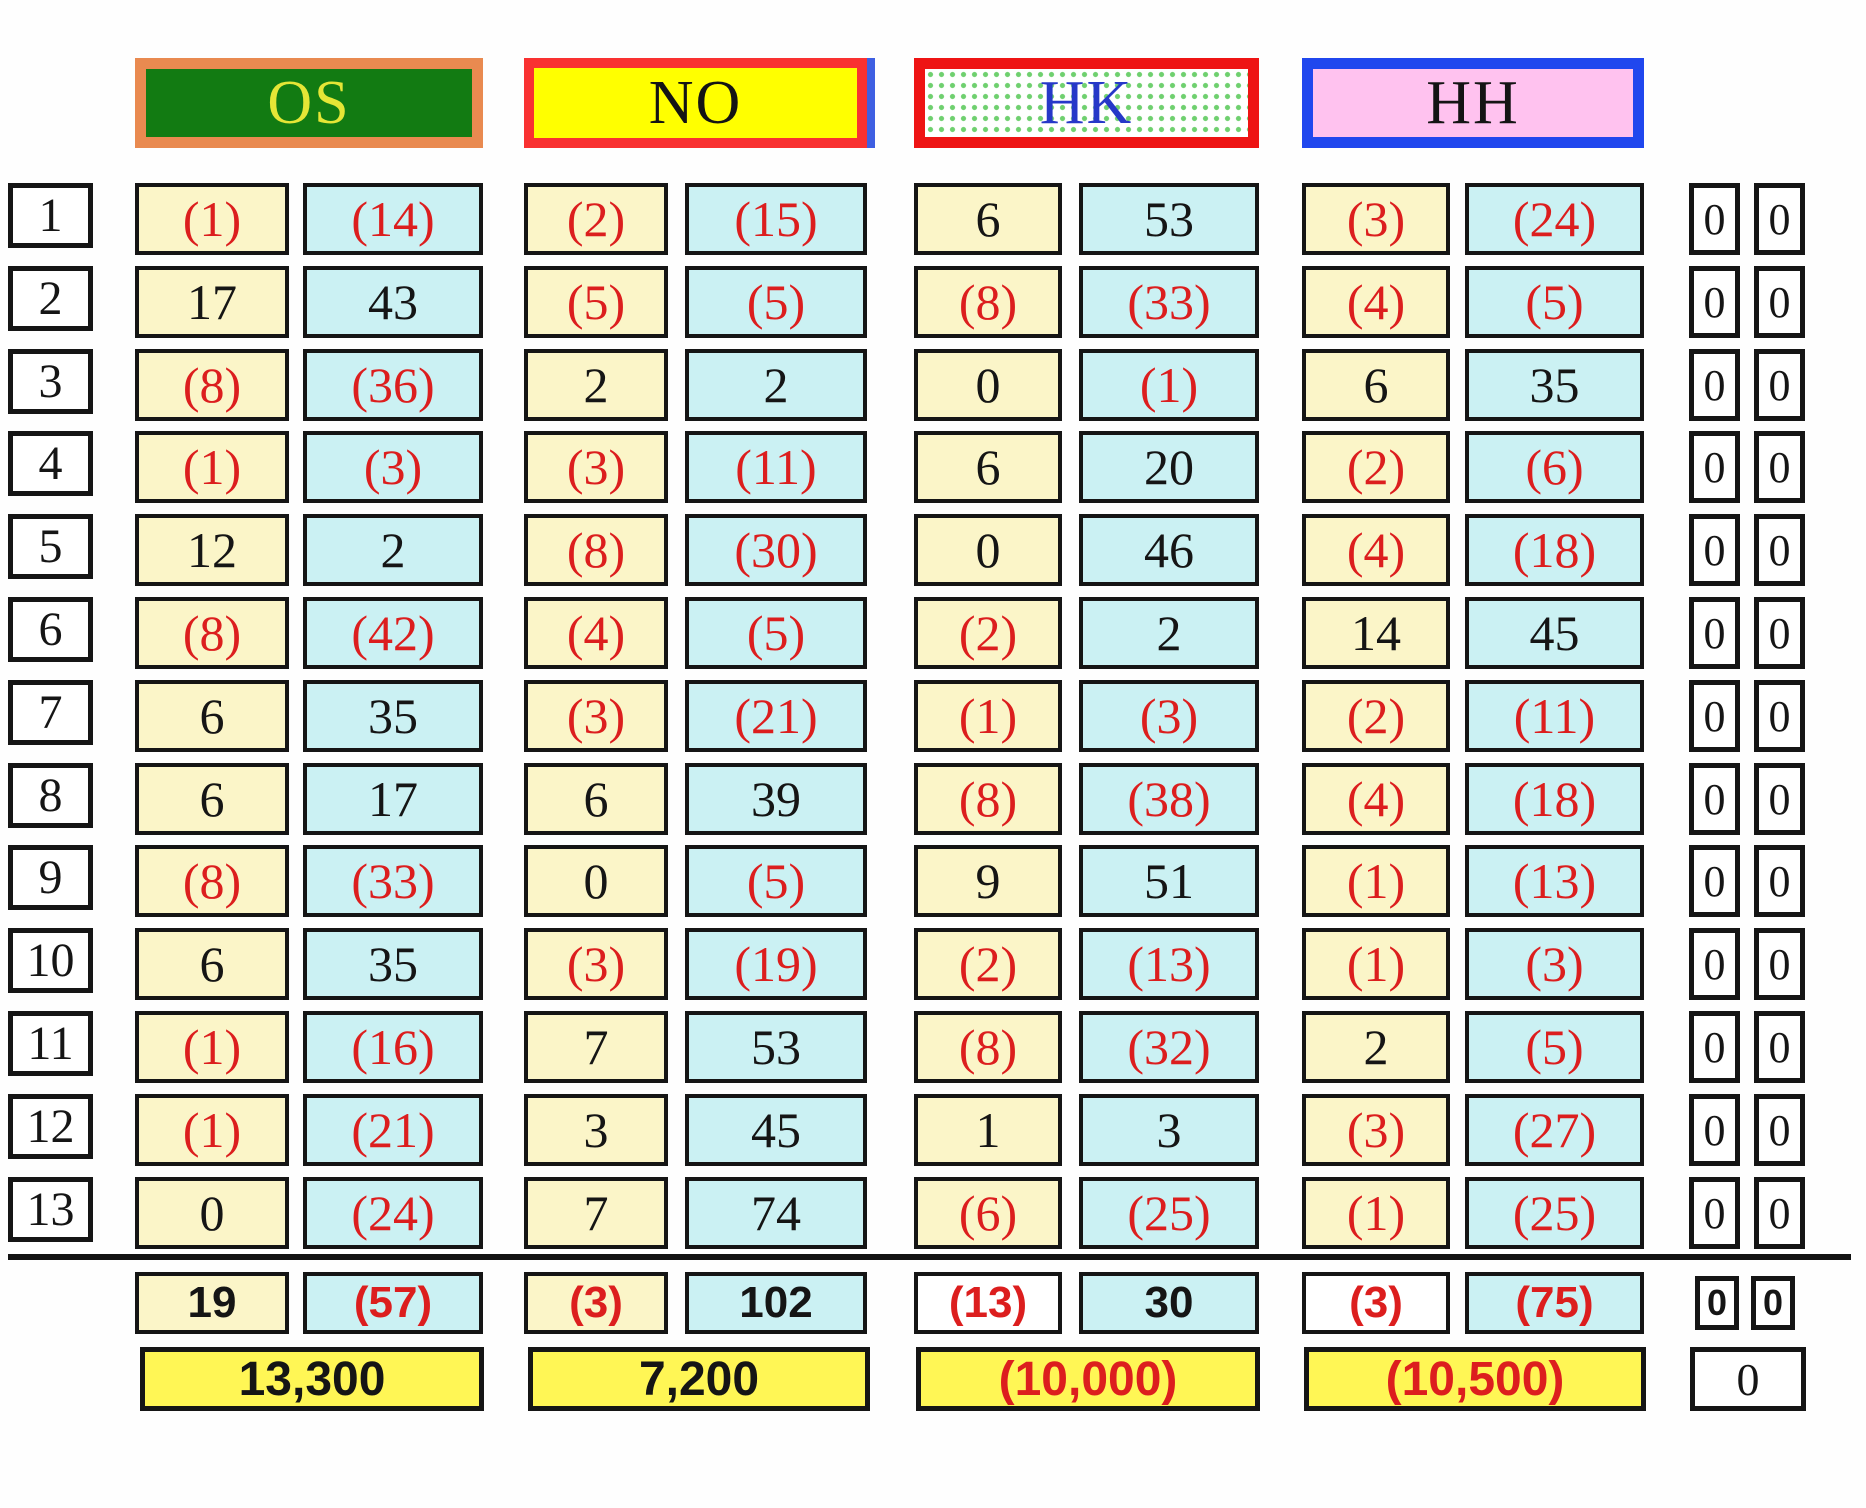 The height and width of the screenshot is (1508, 1866). I want to click on totals-separator, so click(929, 1257).